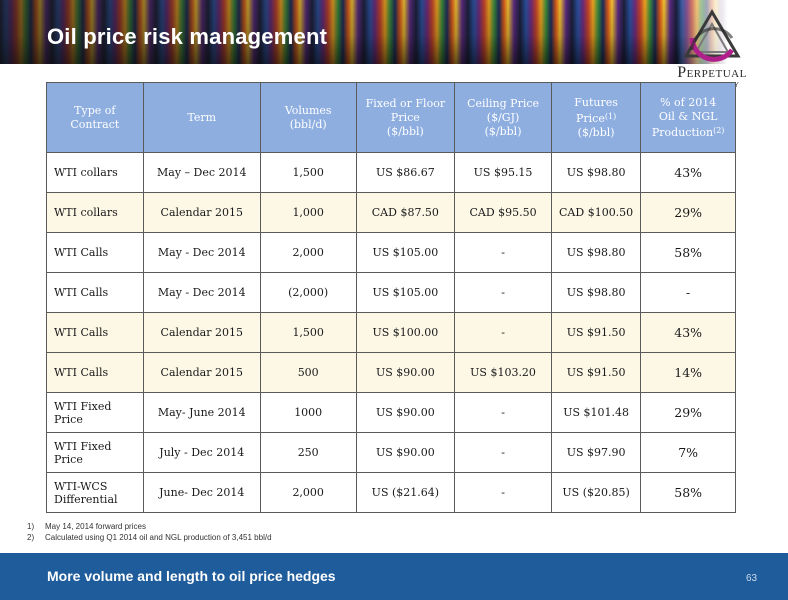 Image resolution: width=788 pixels, height=600 pixels. I want to click on page-number: 63, so click(752, 578).